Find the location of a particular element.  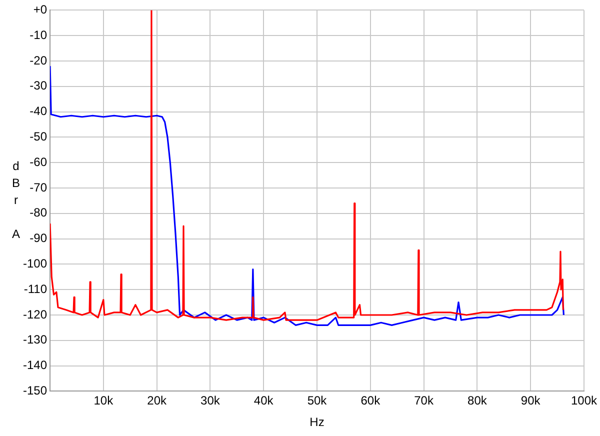

x-tick-label: 30k is located at coordinates (210, 401).